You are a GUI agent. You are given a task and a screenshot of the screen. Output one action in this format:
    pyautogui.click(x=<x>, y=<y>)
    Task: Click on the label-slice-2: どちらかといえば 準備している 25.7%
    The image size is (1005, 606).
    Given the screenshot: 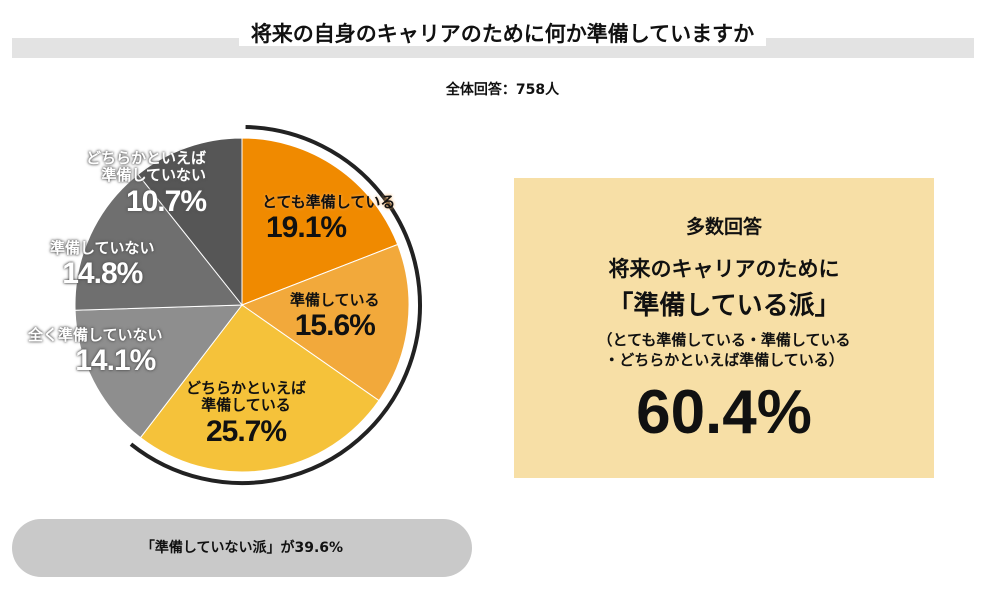 What is the action you would take?
    pyautogui.click(x=246, y=413)
    